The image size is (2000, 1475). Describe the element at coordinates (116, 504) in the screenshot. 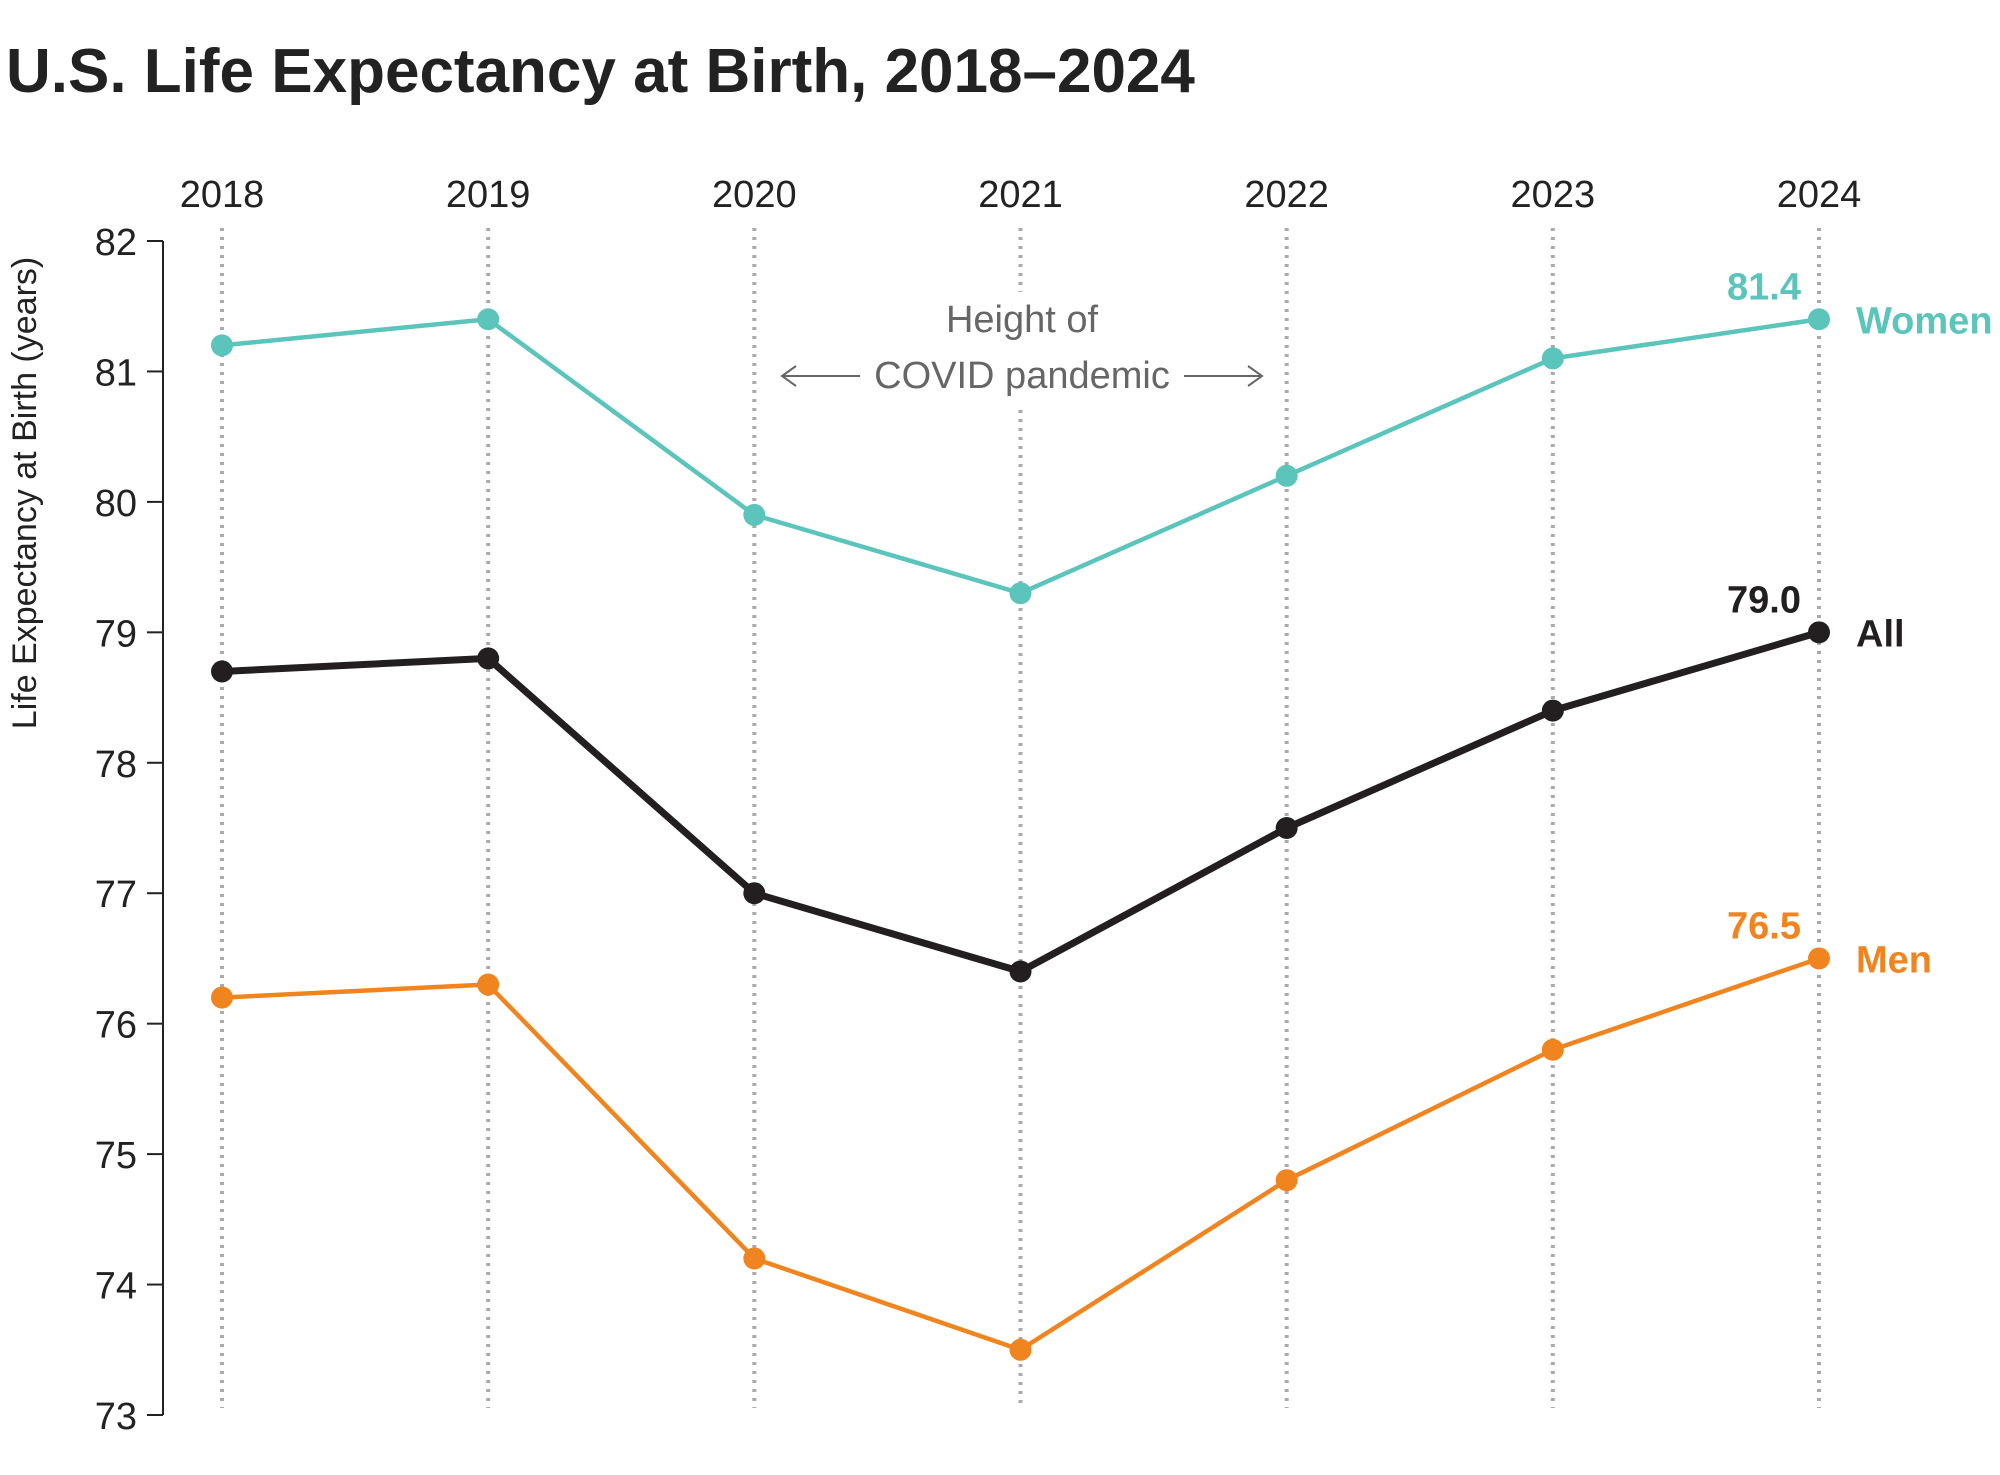

I see `y-tick-label: 80` at that location.